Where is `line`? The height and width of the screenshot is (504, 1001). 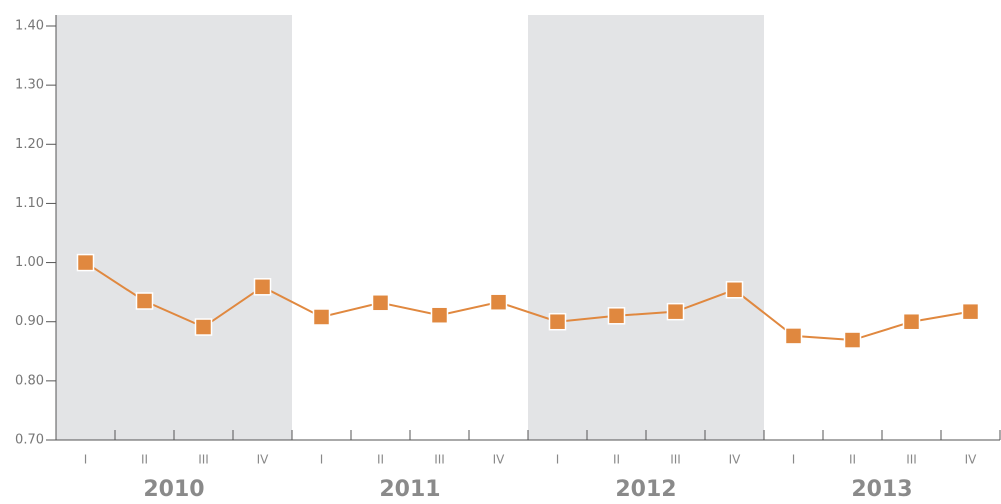 line is located at coordinates (527, 301).